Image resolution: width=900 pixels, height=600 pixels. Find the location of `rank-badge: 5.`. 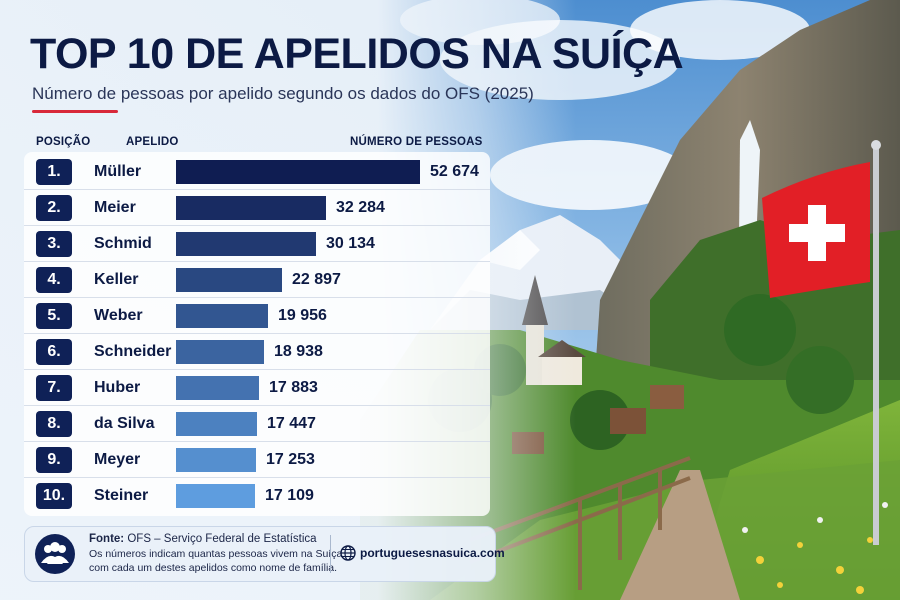

rank-badge: 5. is located at coordinates (54, 316).